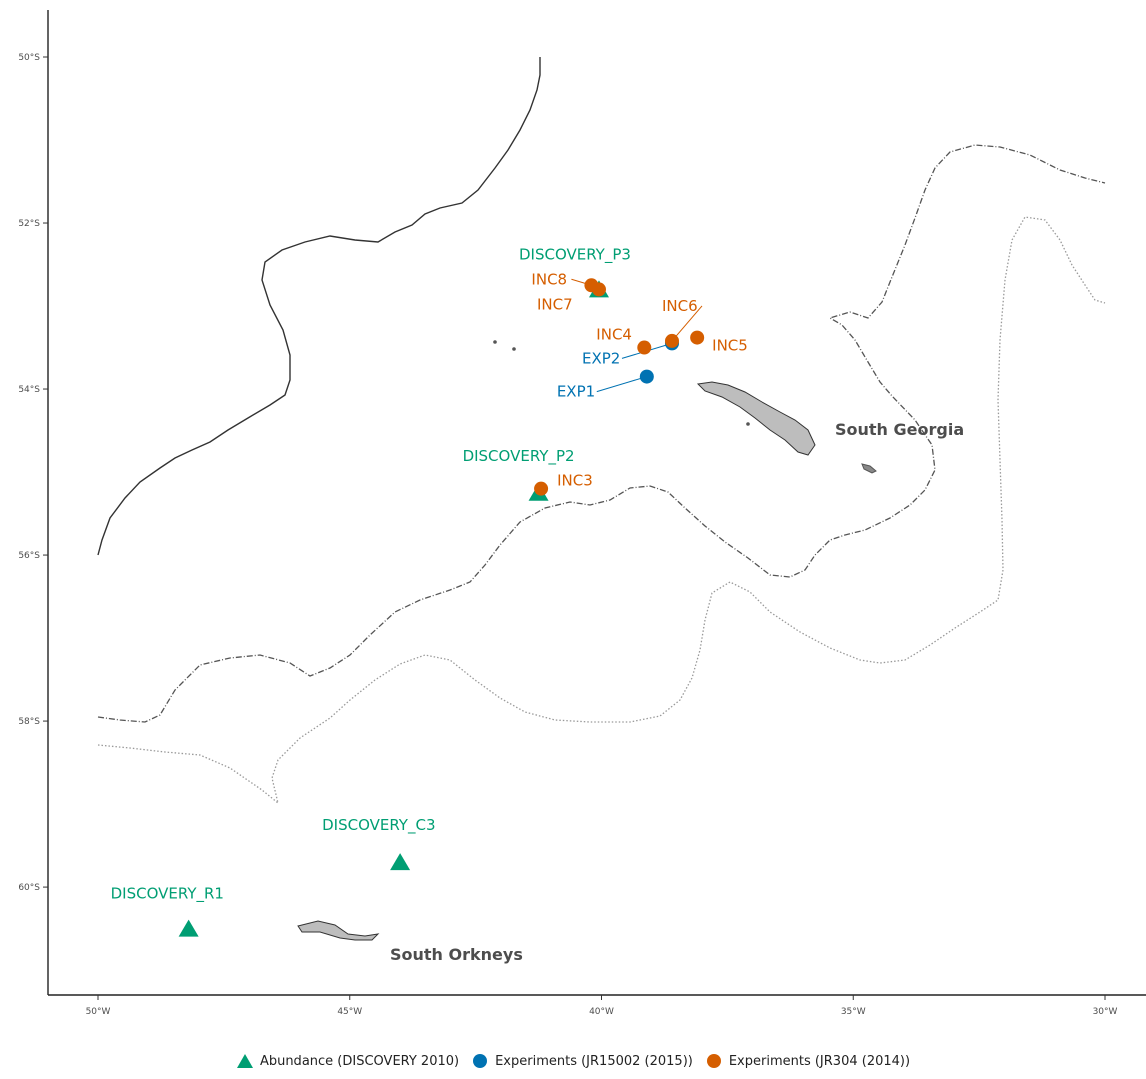  What do you see at coordinates (29, 224) in the screenshot?
I see `y-tick-label: 52°S` at bounding box center [29, 224].